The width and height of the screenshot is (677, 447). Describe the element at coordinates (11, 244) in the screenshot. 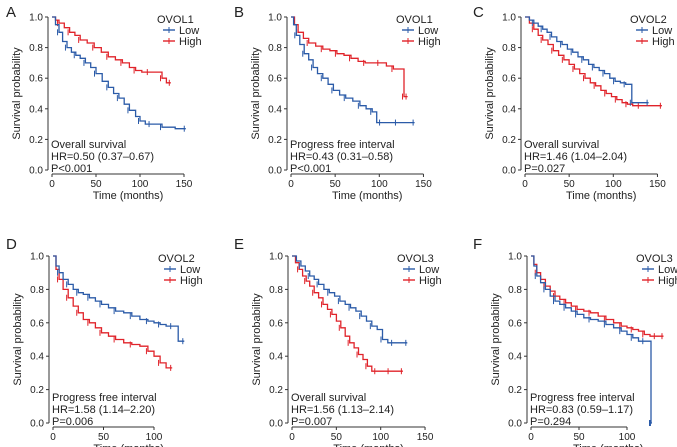

I see `panel-letter: D` at that location.